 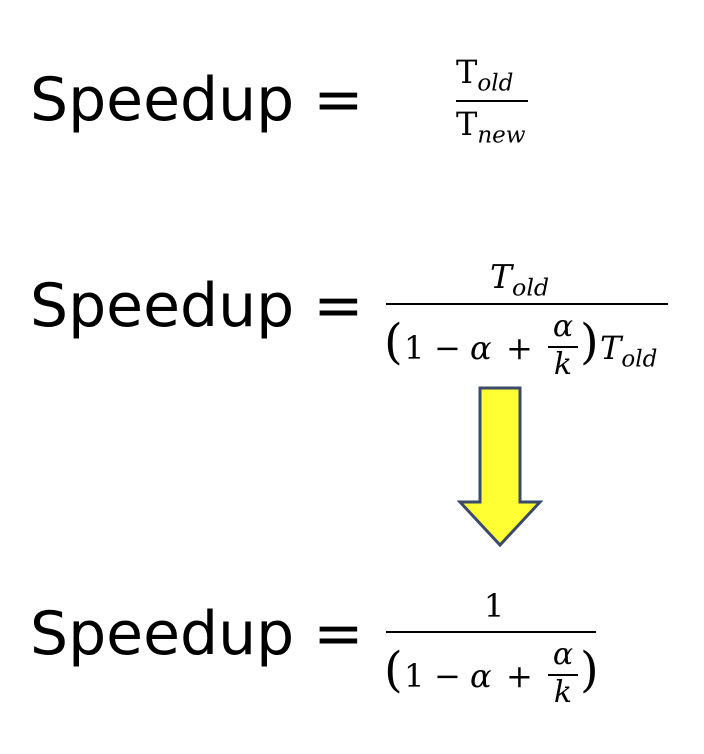 I want to click on speedup-label-2: Speedup =, so click(x=197, y=306).